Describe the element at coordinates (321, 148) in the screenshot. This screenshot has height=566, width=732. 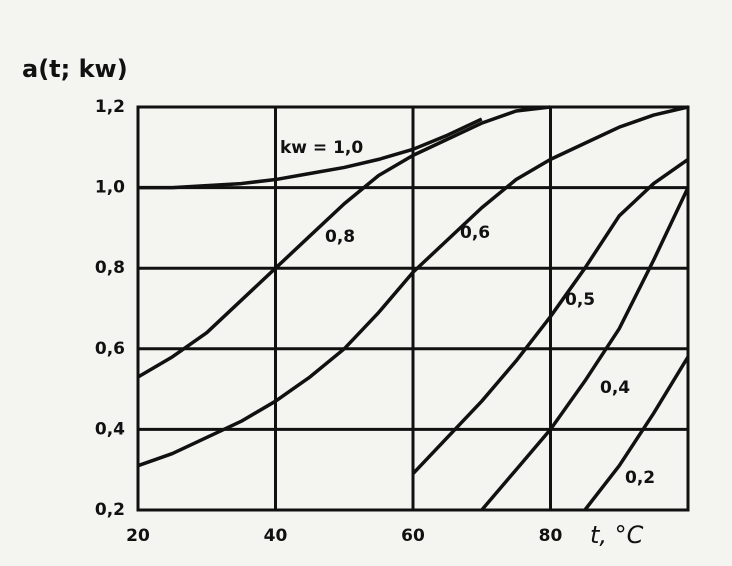
I see `curve-label: kw = 1,0` at that location.